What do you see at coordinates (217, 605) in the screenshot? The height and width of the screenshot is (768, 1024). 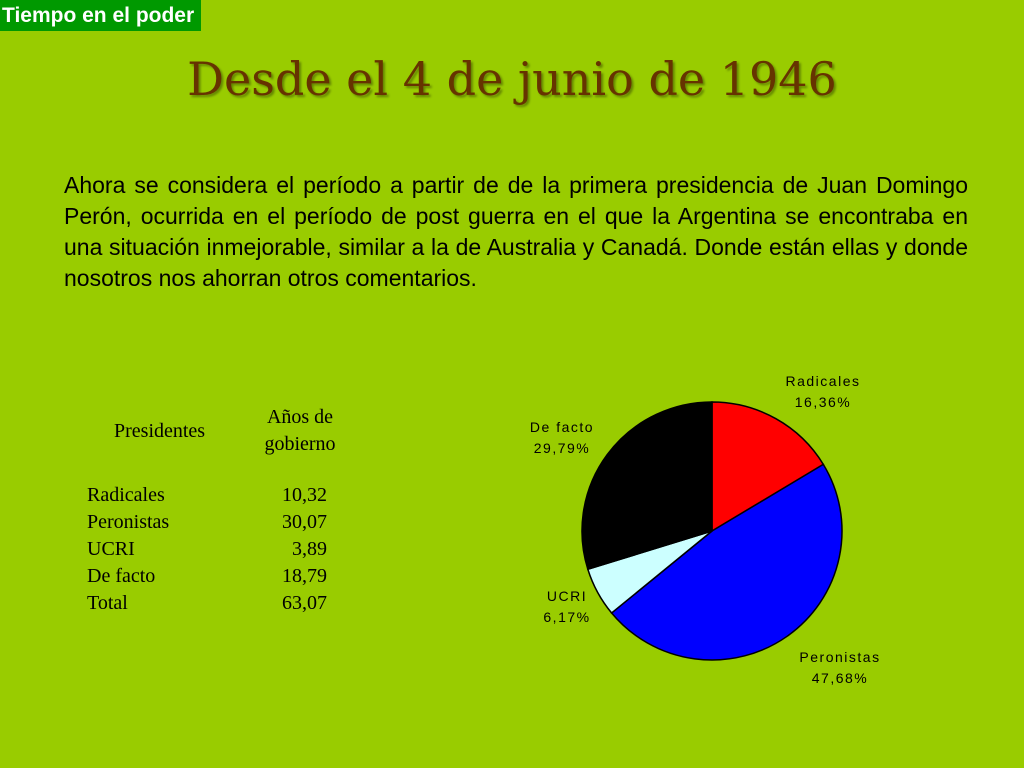 I see `table-row: Total 63,07` at bounding box center [217, 605].